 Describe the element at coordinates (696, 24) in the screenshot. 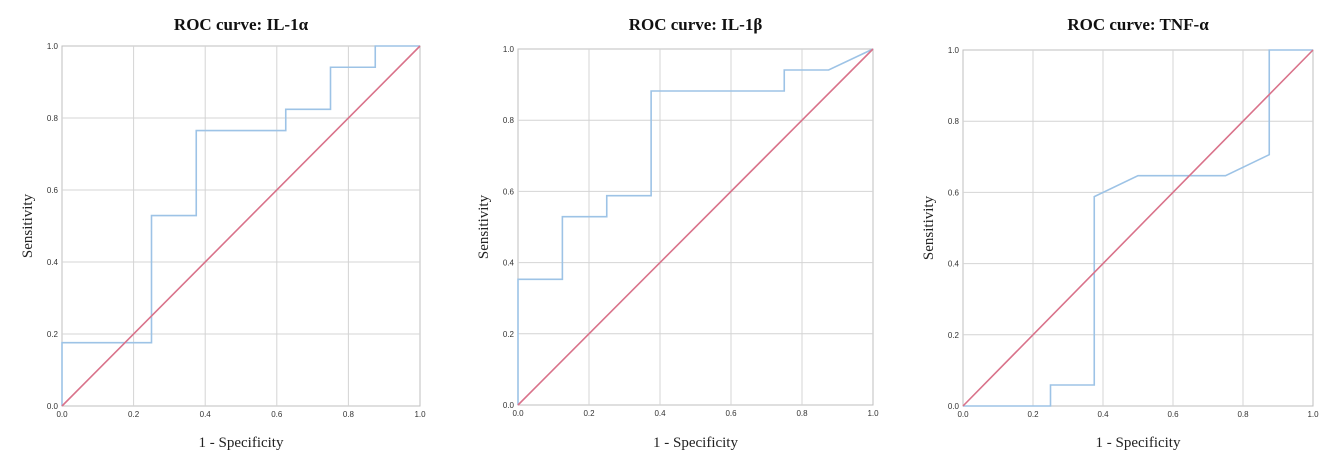

I see `chart-title: ROC curve: IL-1β` at that location.